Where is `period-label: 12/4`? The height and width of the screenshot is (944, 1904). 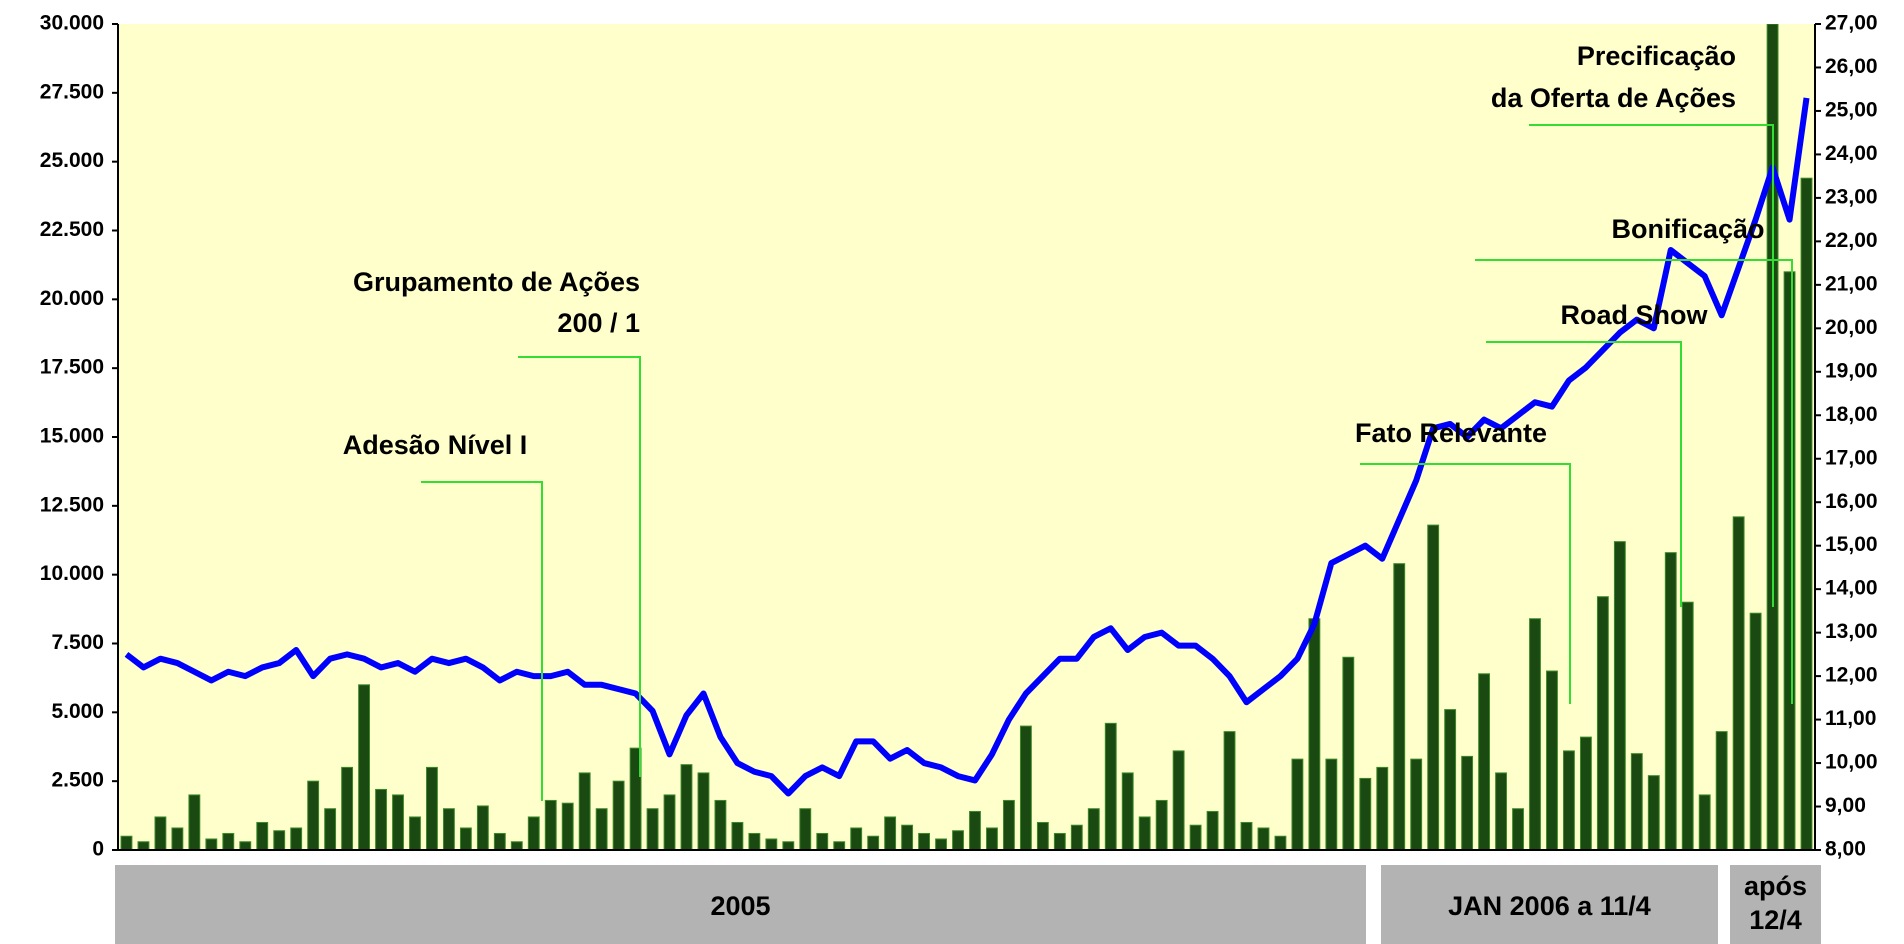 period-label: 12/4 is located at coordinates (1775, 920).